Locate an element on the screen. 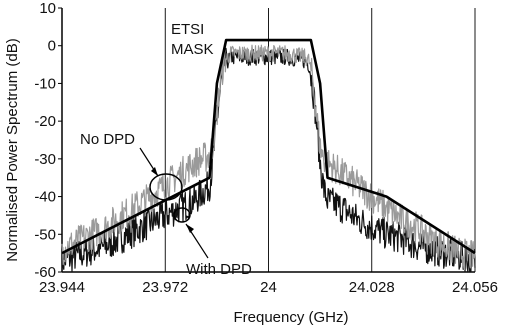  with-dpd-label: With DPD is located at coordinates (219, 269).